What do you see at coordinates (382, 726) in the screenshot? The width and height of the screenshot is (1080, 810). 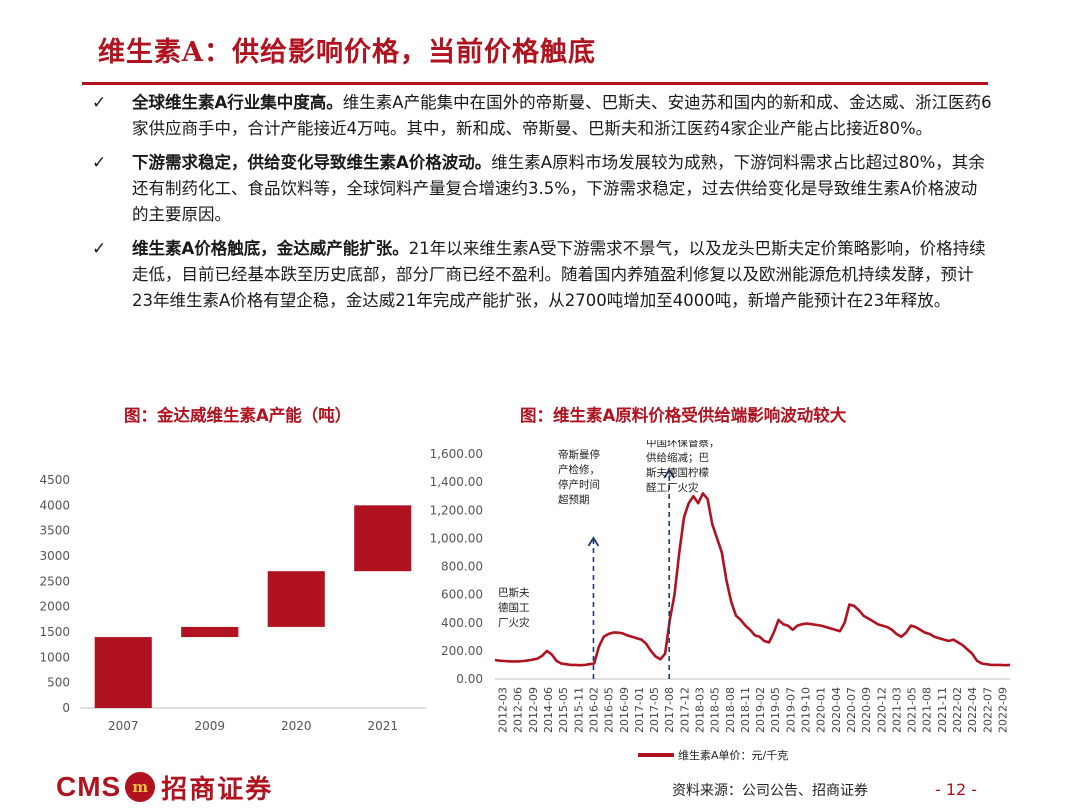 I see `x-tick-label: 2021` at bounding box center [382, 726].